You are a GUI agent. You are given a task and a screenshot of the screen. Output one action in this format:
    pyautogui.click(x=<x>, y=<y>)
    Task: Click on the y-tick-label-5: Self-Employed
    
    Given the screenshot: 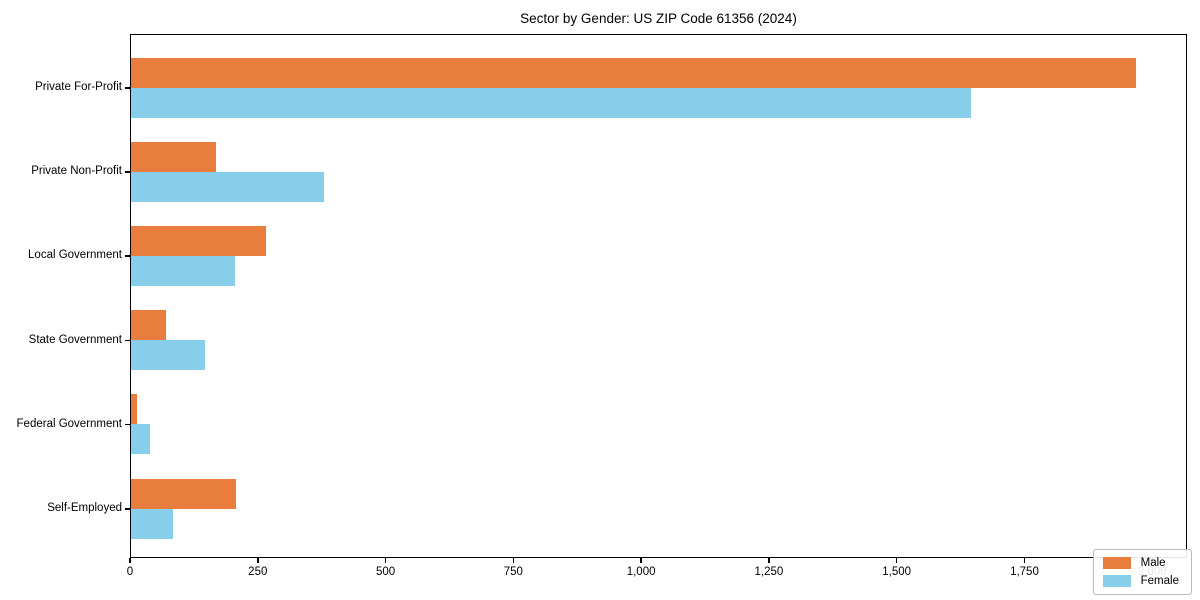 What is the action you would take?
    pyautogui.click(x=84, y=508)
    